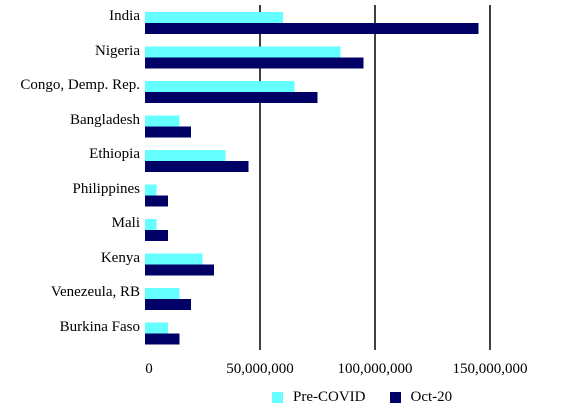  Describe the element at coordinates (490, 369) in the screenshot. I see `x-tick-label: 150,000,000` at that location.